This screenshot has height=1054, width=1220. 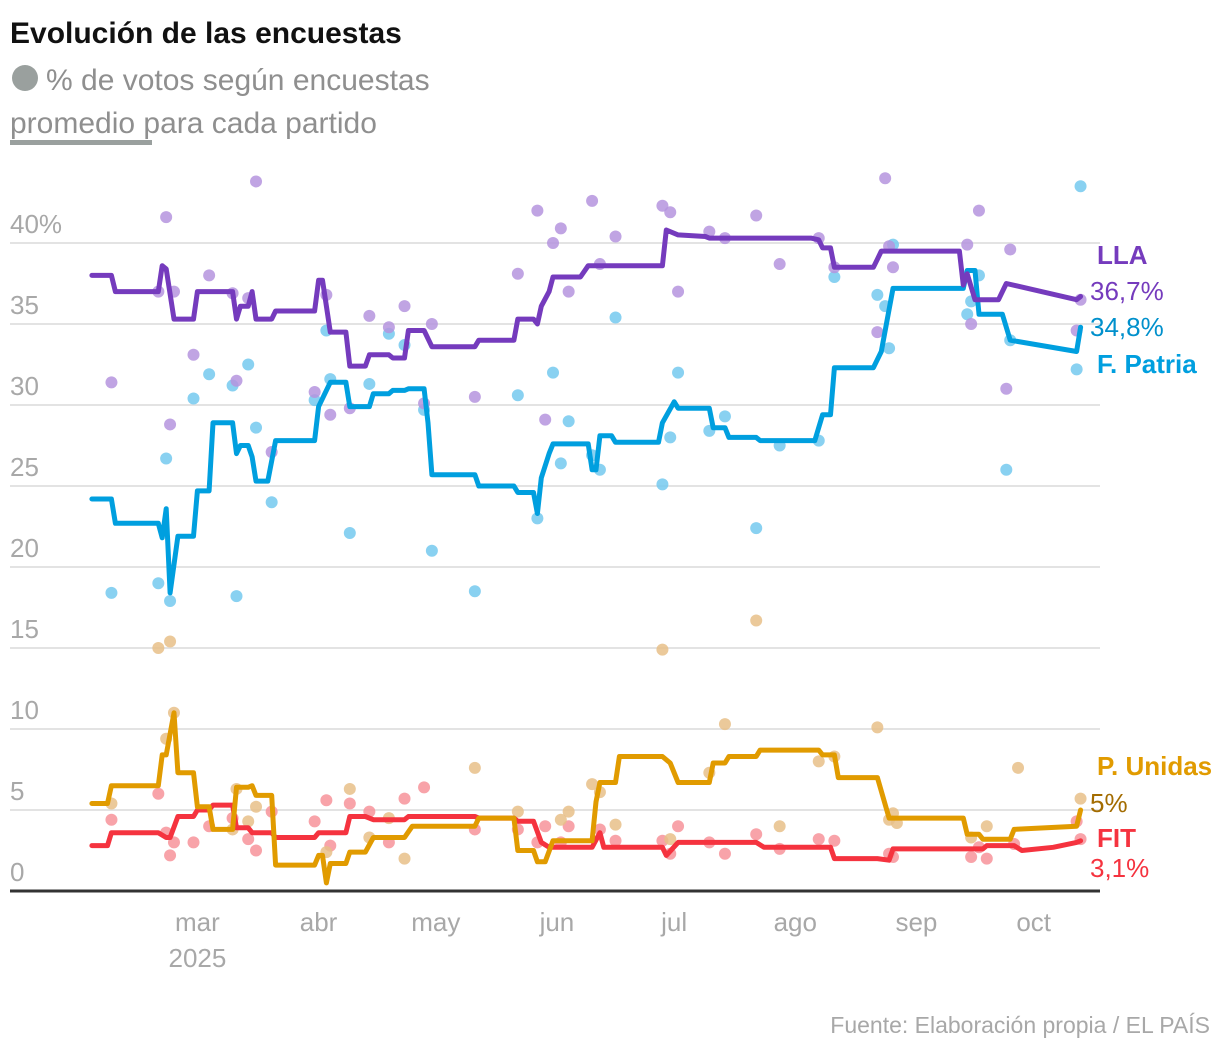 I want to click on y-tick-label: 35, so click(x=24, y=305).